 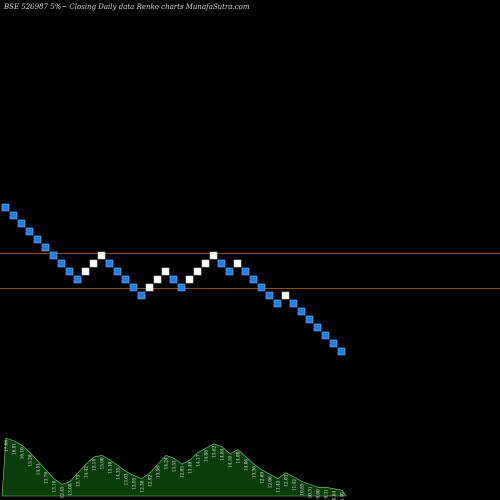 What do you see at coordinates (246, 465) in the screenshot?
I see `volume-label: 14.06` at bounding box center [246, 465].